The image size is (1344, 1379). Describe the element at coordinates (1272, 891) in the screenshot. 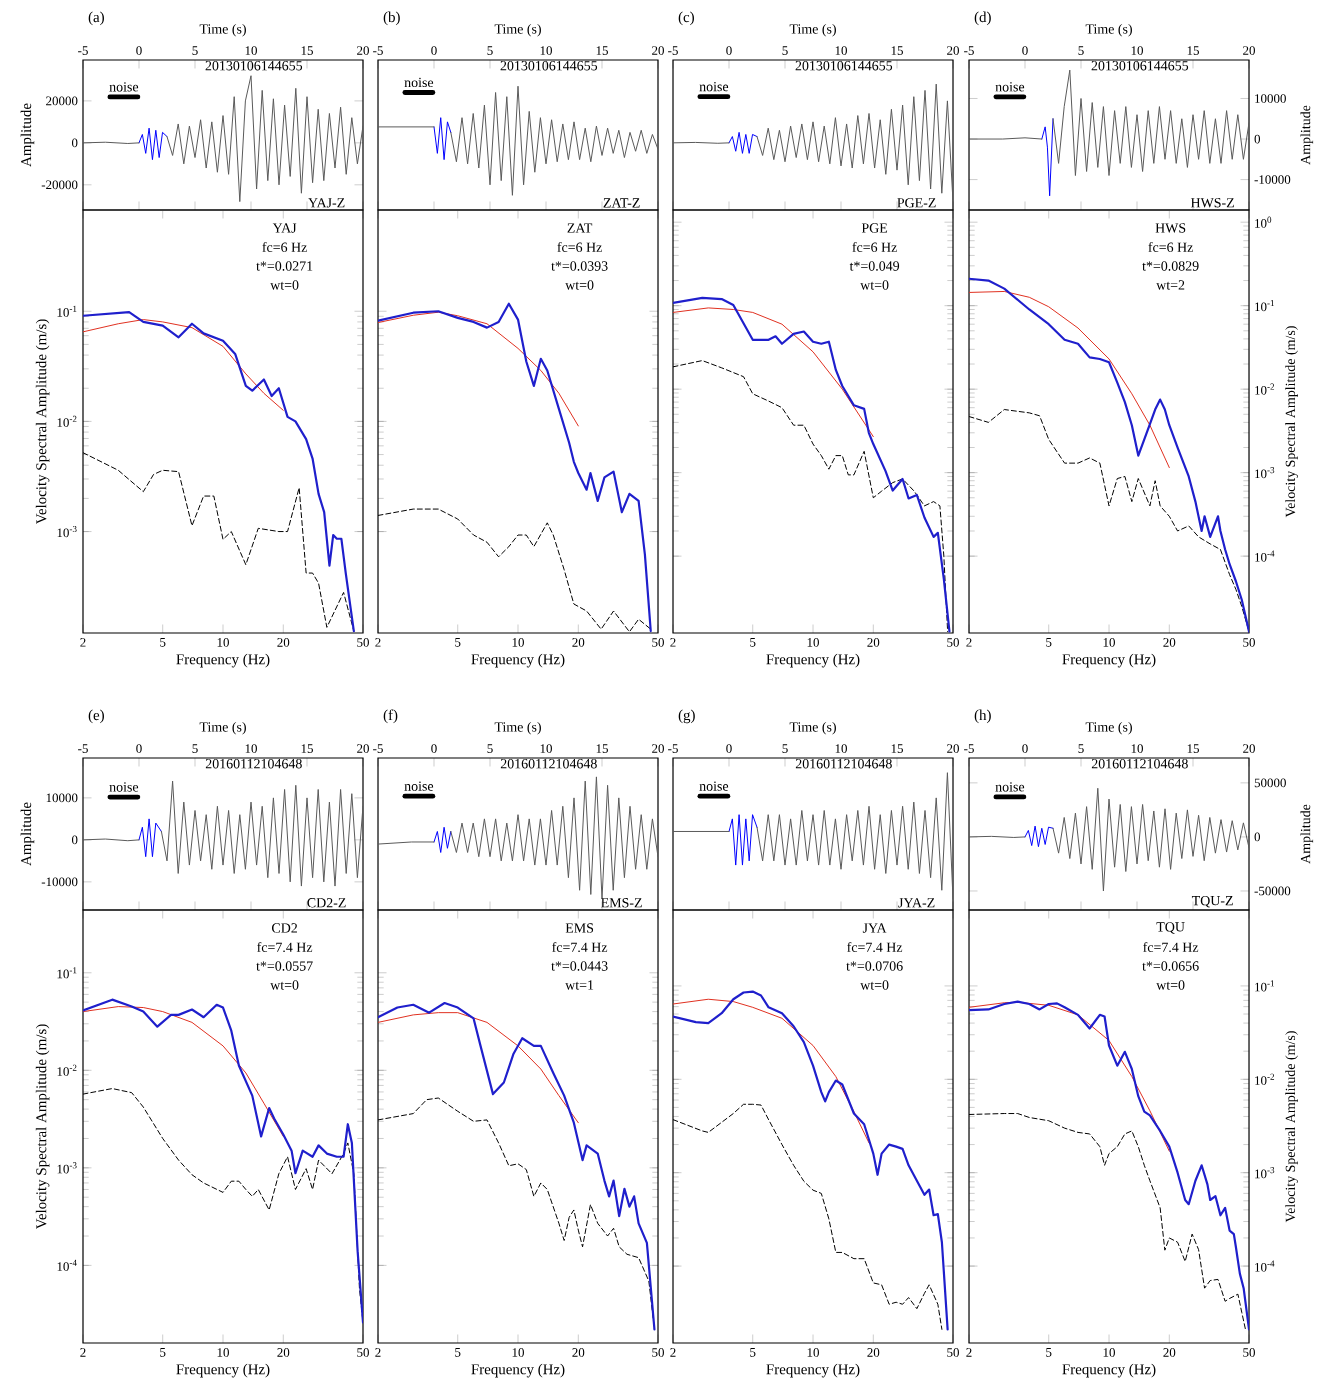

I see `y2-tick-label: -50000` at that location.